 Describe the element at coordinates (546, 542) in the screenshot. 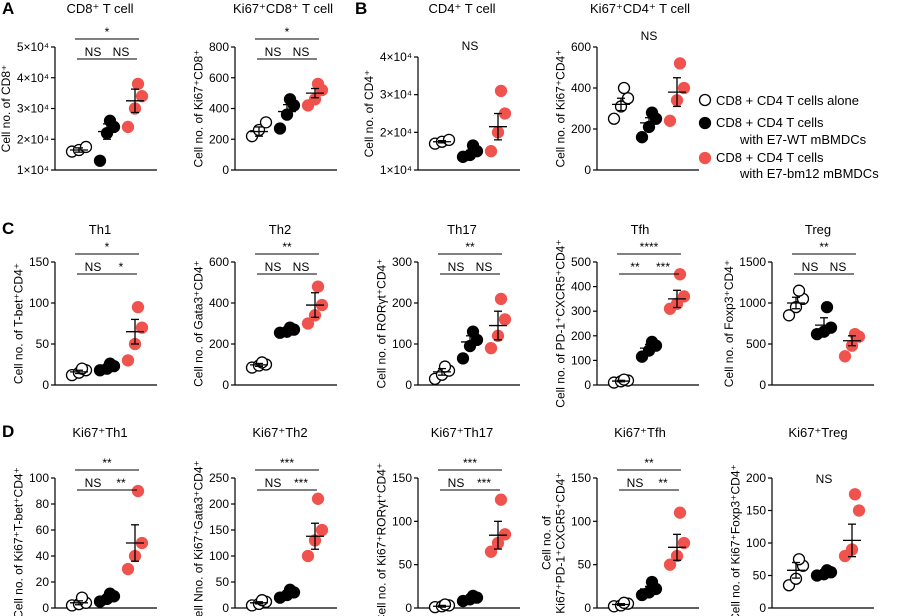

I see `y-axis-label: Cell no. of` at that location.